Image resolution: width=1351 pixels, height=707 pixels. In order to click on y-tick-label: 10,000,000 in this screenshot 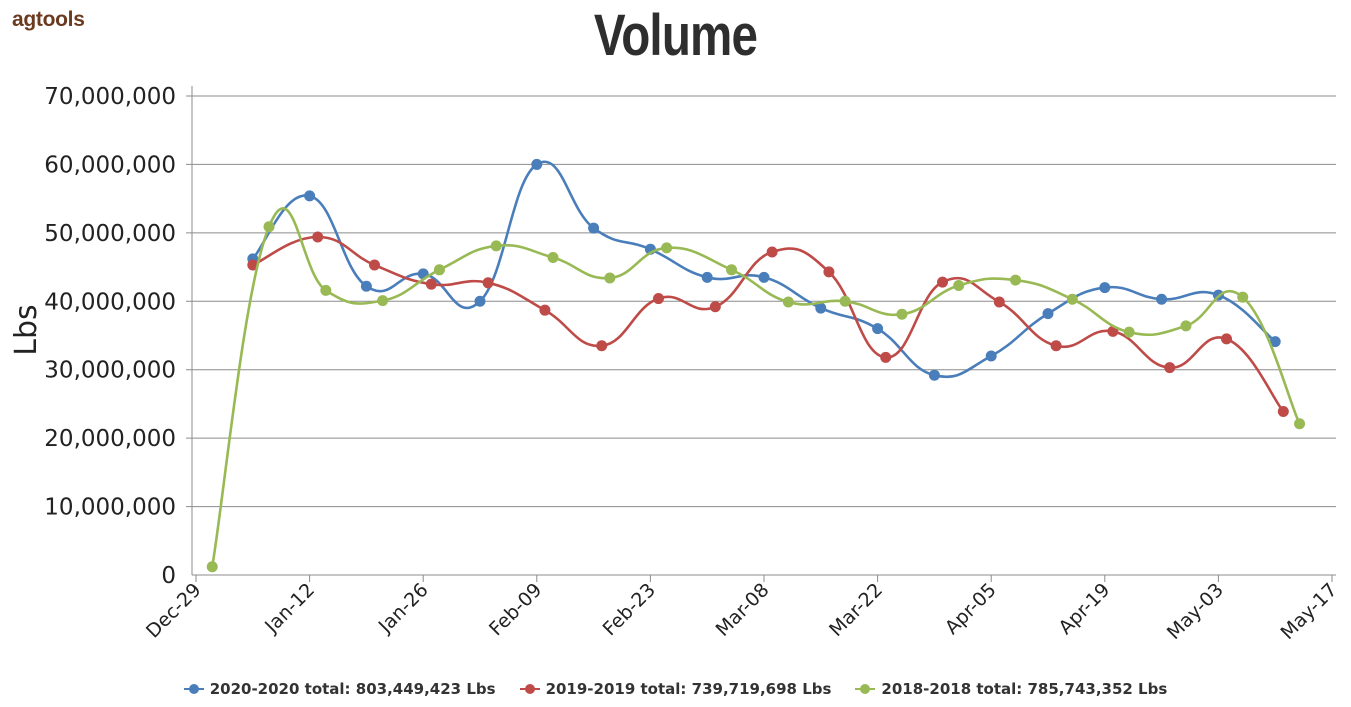, I will do `click(110, 508)`.